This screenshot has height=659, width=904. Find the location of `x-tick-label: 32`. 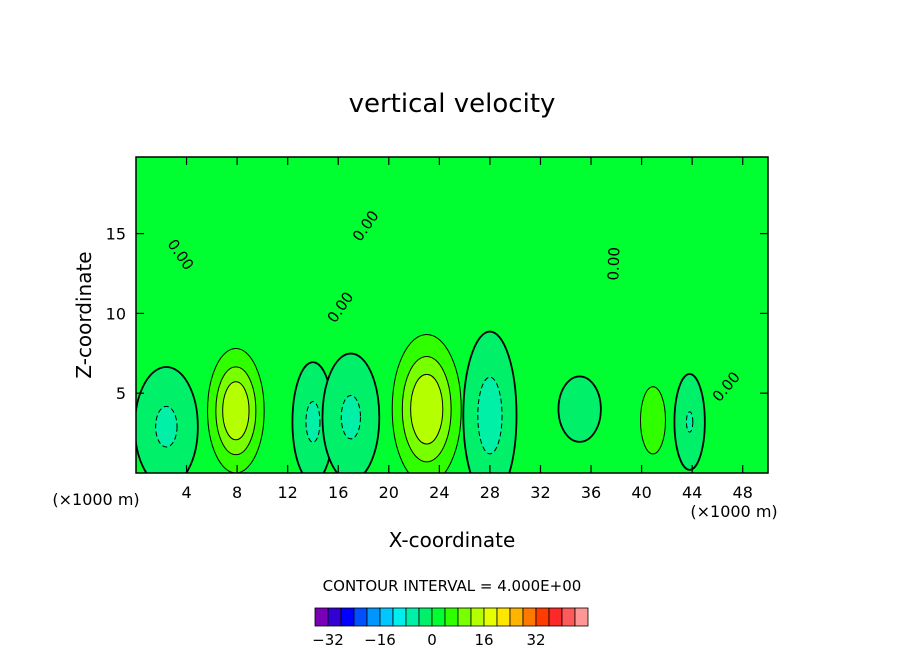

x-tick-label: 32 is located at coordinates (540, 492).